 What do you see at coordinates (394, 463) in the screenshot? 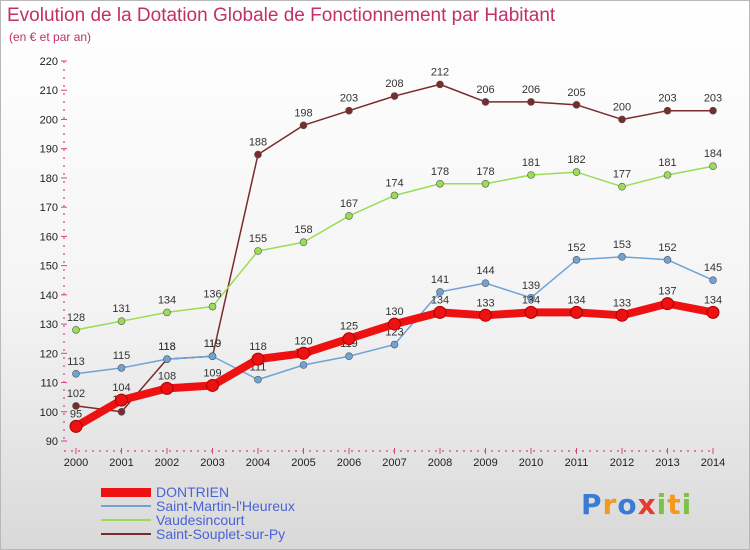
I see `x-tick-label: 2007` at bounding box center [394, 463].